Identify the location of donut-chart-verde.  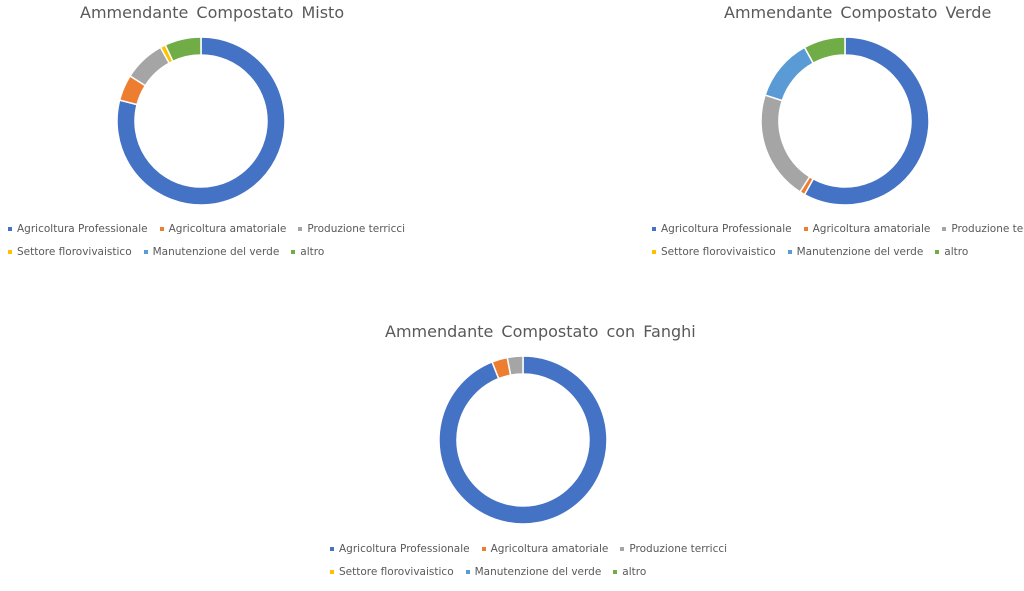
(845, 121).